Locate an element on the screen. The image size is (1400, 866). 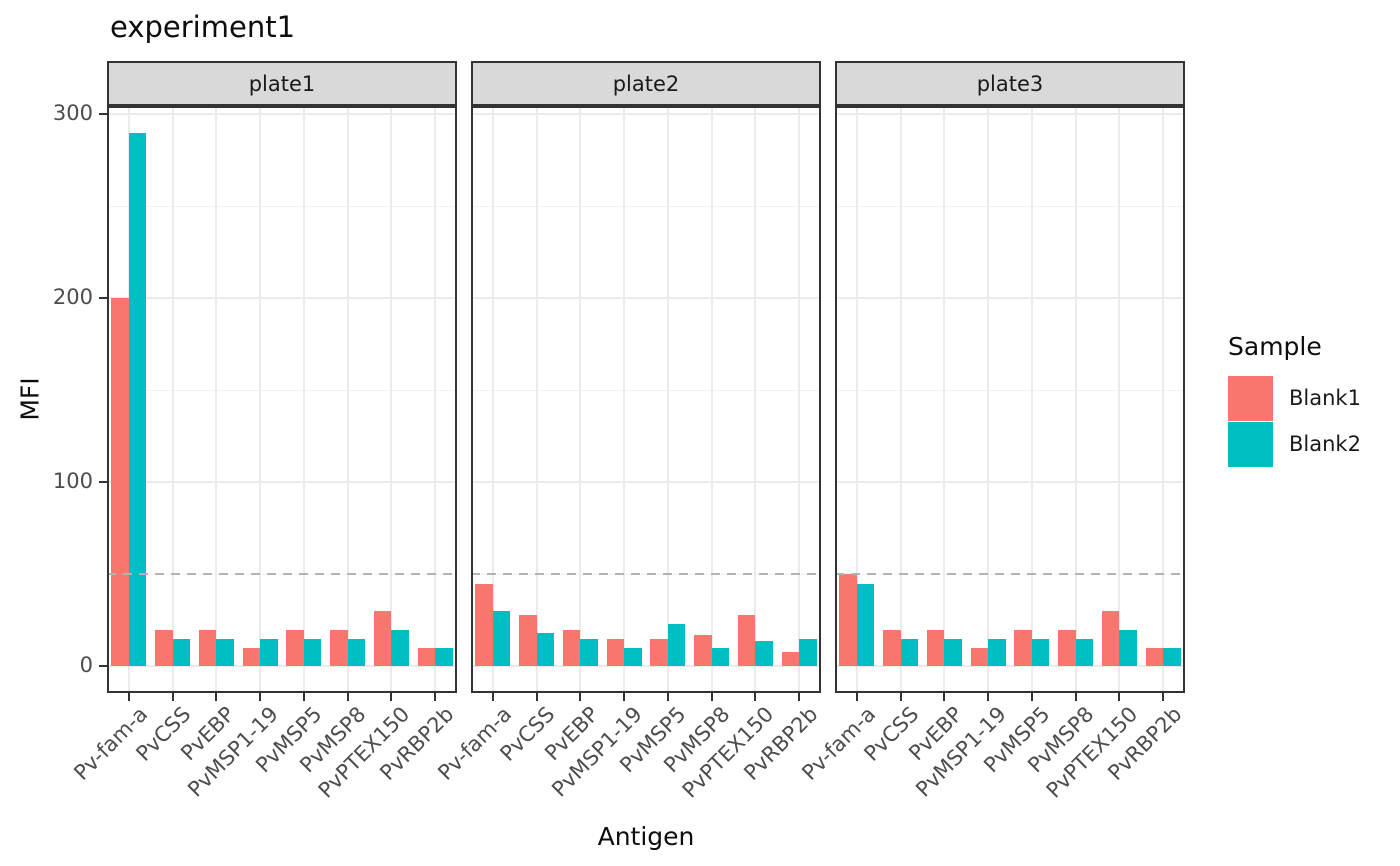
legend-entries: Blank1 Blank2 is located at coordinates (1294, 421).